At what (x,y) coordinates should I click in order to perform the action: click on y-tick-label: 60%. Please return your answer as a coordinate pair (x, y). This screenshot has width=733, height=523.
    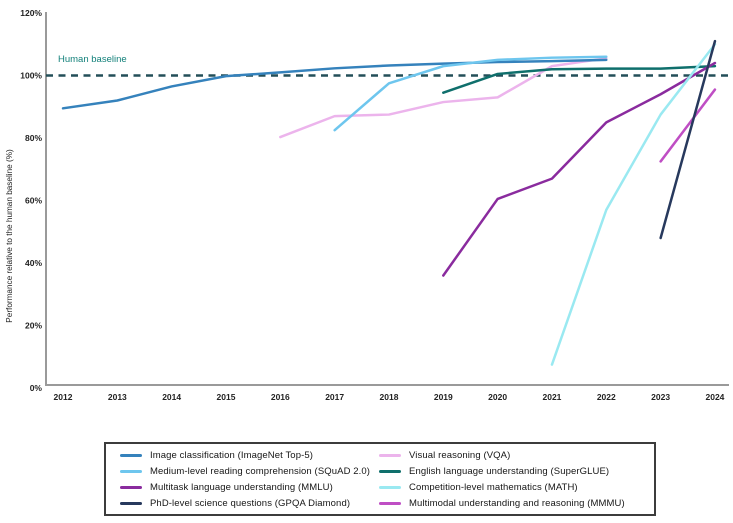
    Looking at the image, I should click on (33, 201).